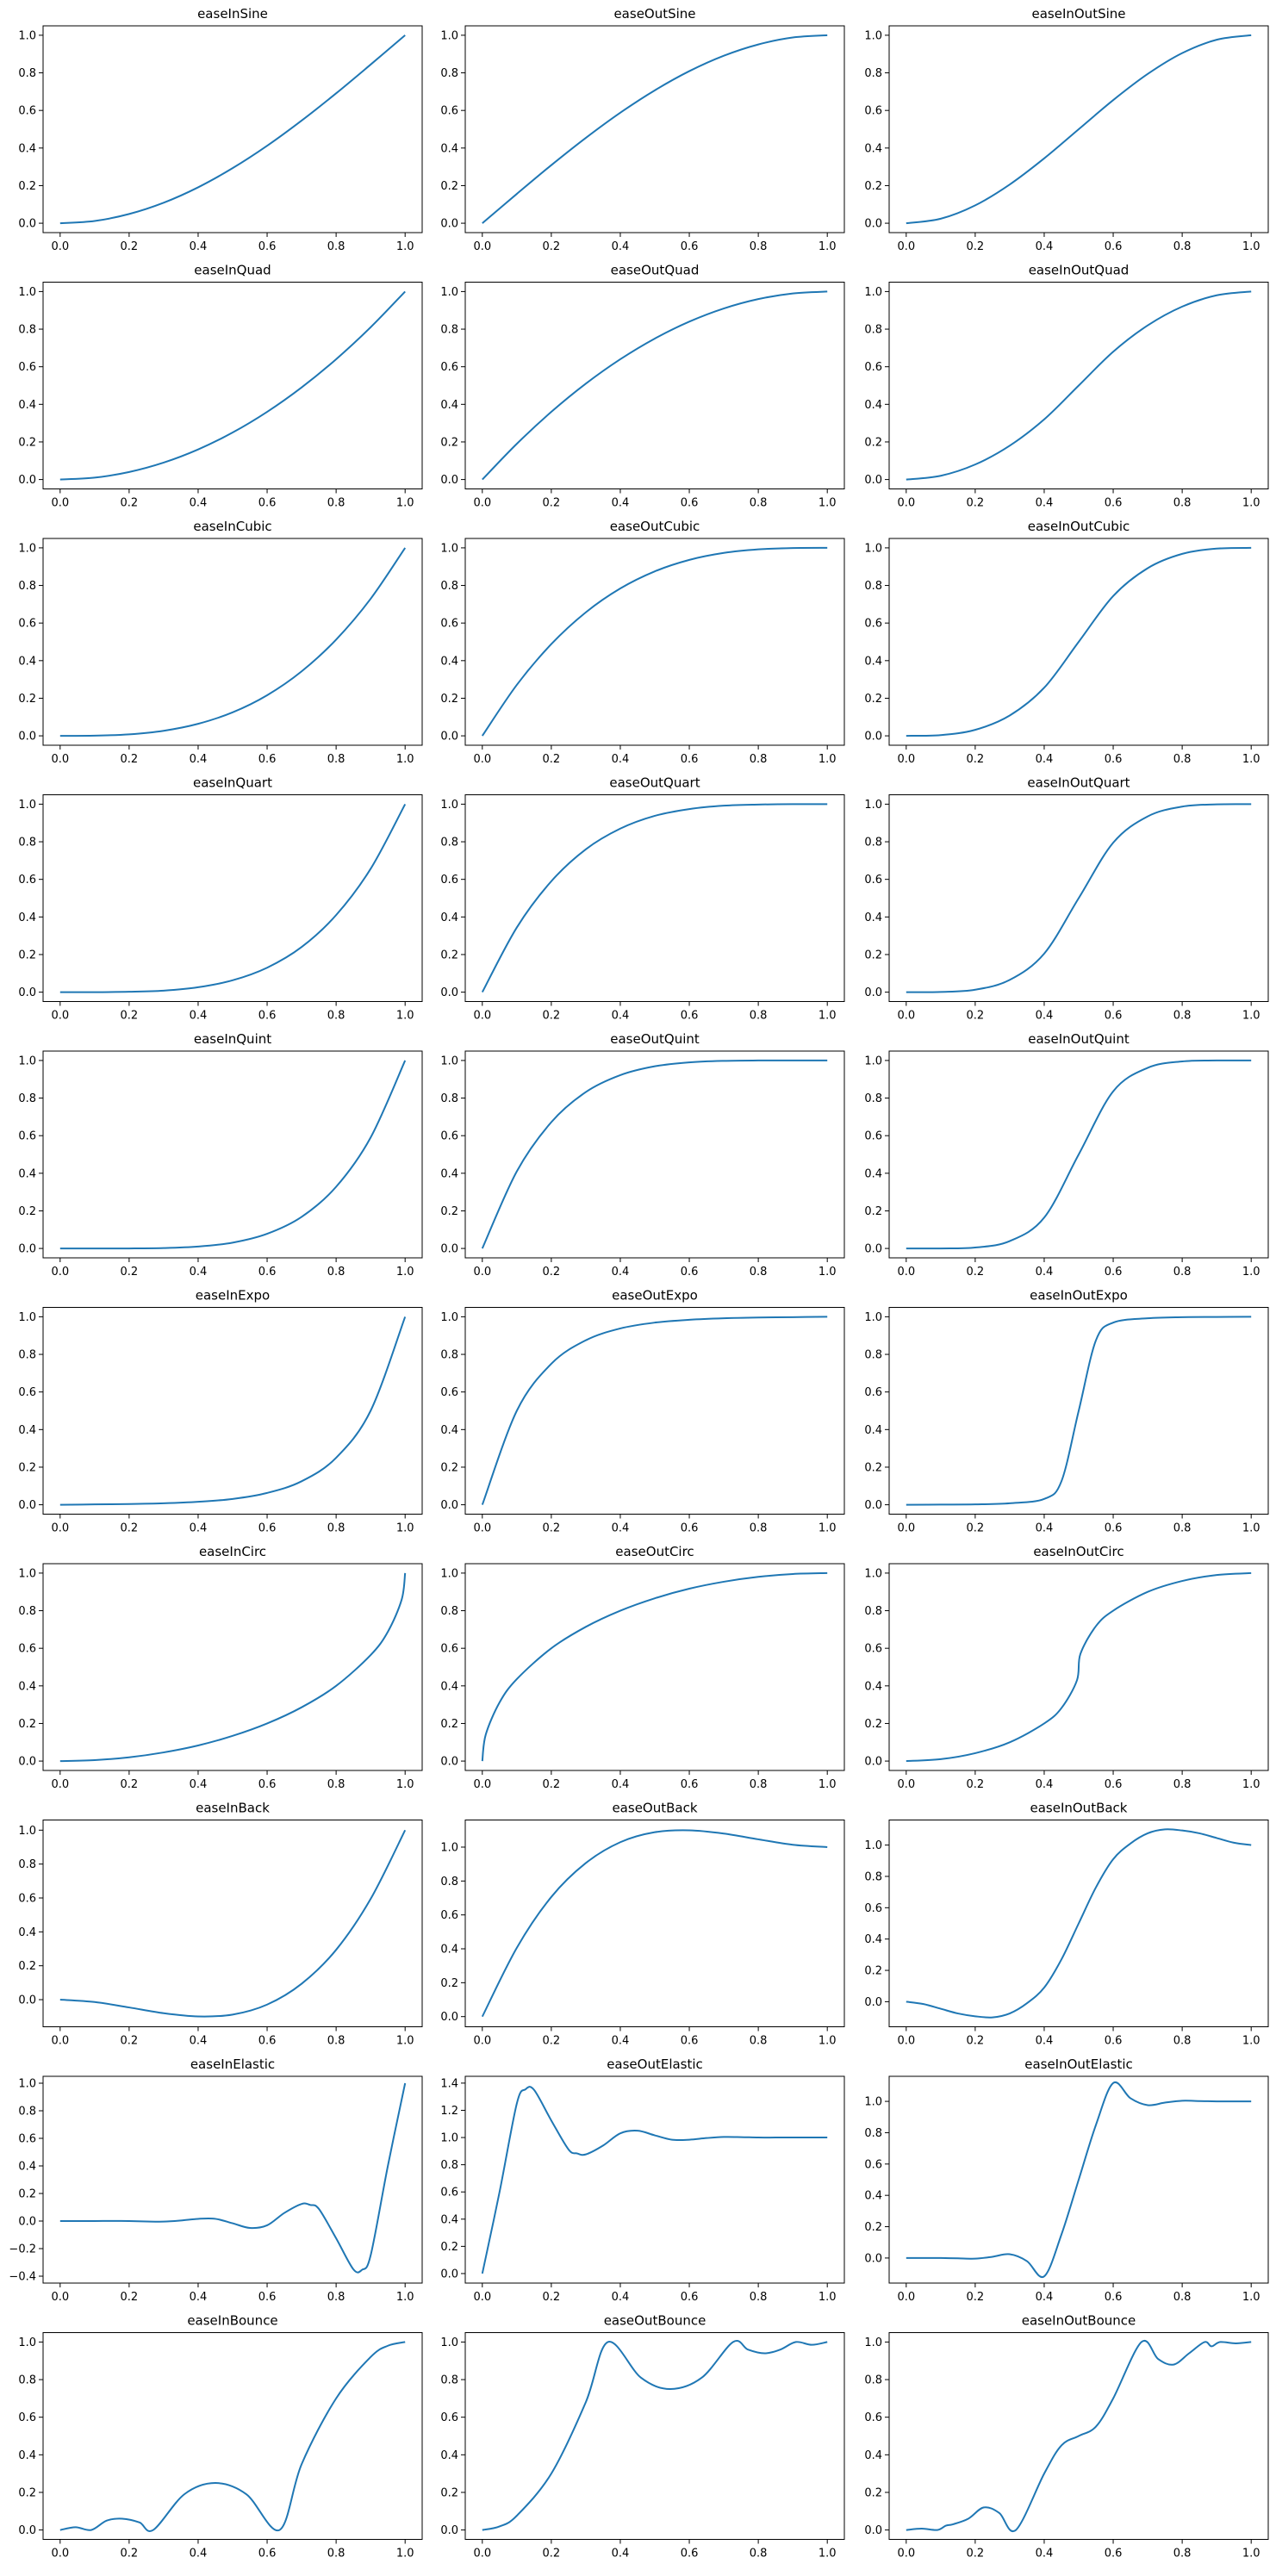  What do you see at coordinates (22, 2249) in the screenshot?
I see `y-tick-label: −0.2` at bounding box center [22, 2249].